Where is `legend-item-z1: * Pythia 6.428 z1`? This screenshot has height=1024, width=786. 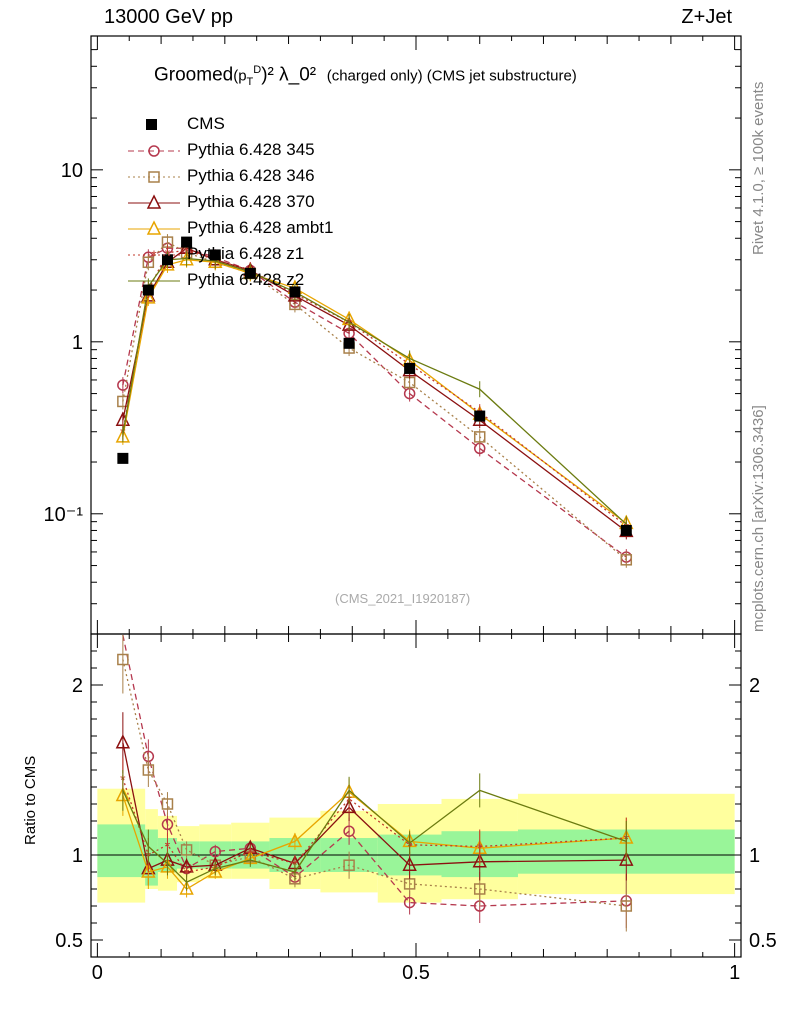 legend-item-z1: * Pythia 6.428 z1 is located at coordinates (254, 255).